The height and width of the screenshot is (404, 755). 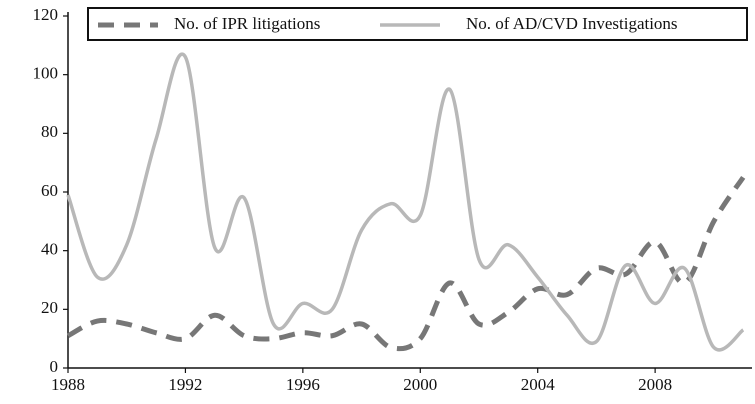 I want to click on legend-label: No. of AD/CVD Investigations, so click(x=572, y=23).